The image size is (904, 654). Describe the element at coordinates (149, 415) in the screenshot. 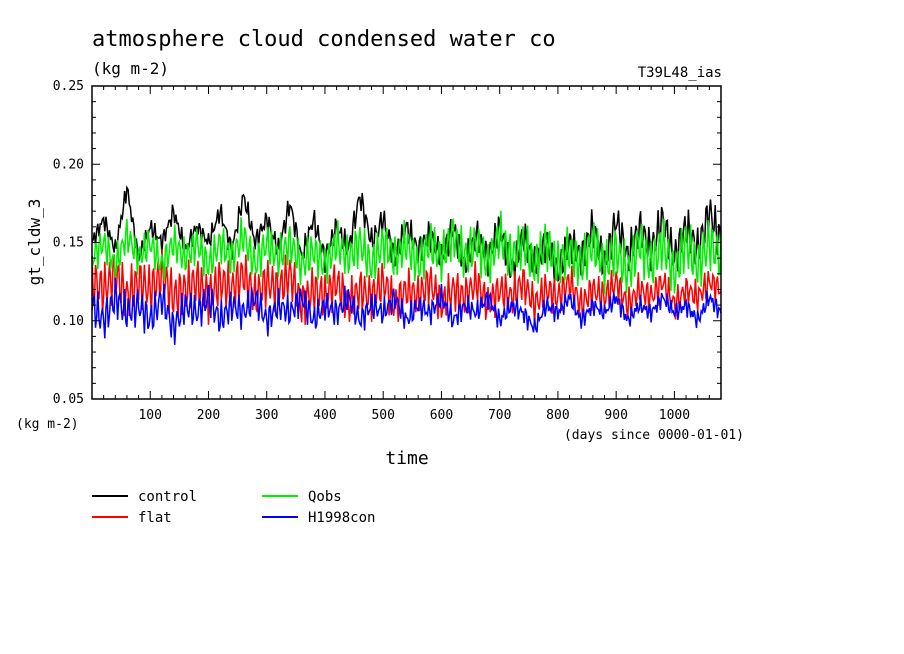

I see `x-tick-label: 100` at that location.